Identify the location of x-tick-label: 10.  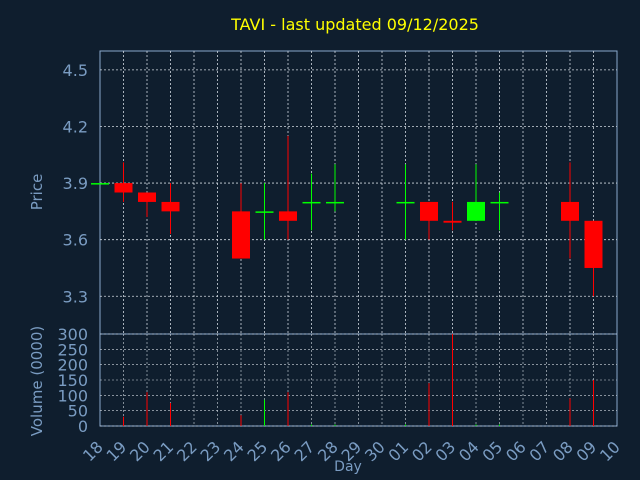
(610, 451).